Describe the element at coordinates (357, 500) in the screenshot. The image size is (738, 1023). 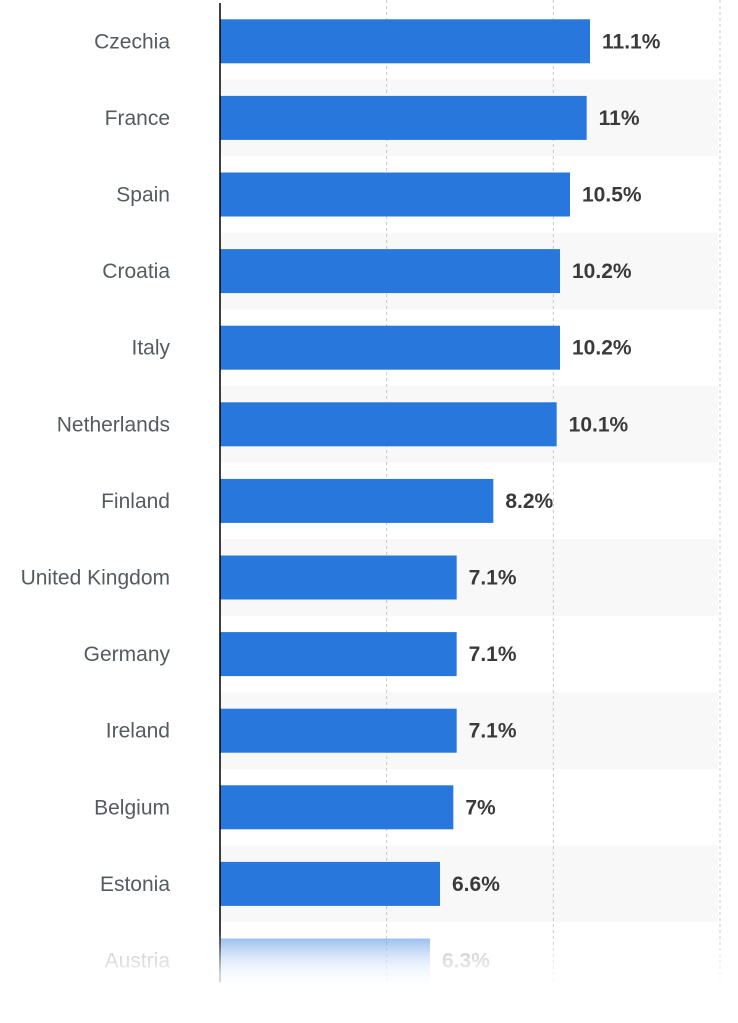
I see `bar-finland` at that location.